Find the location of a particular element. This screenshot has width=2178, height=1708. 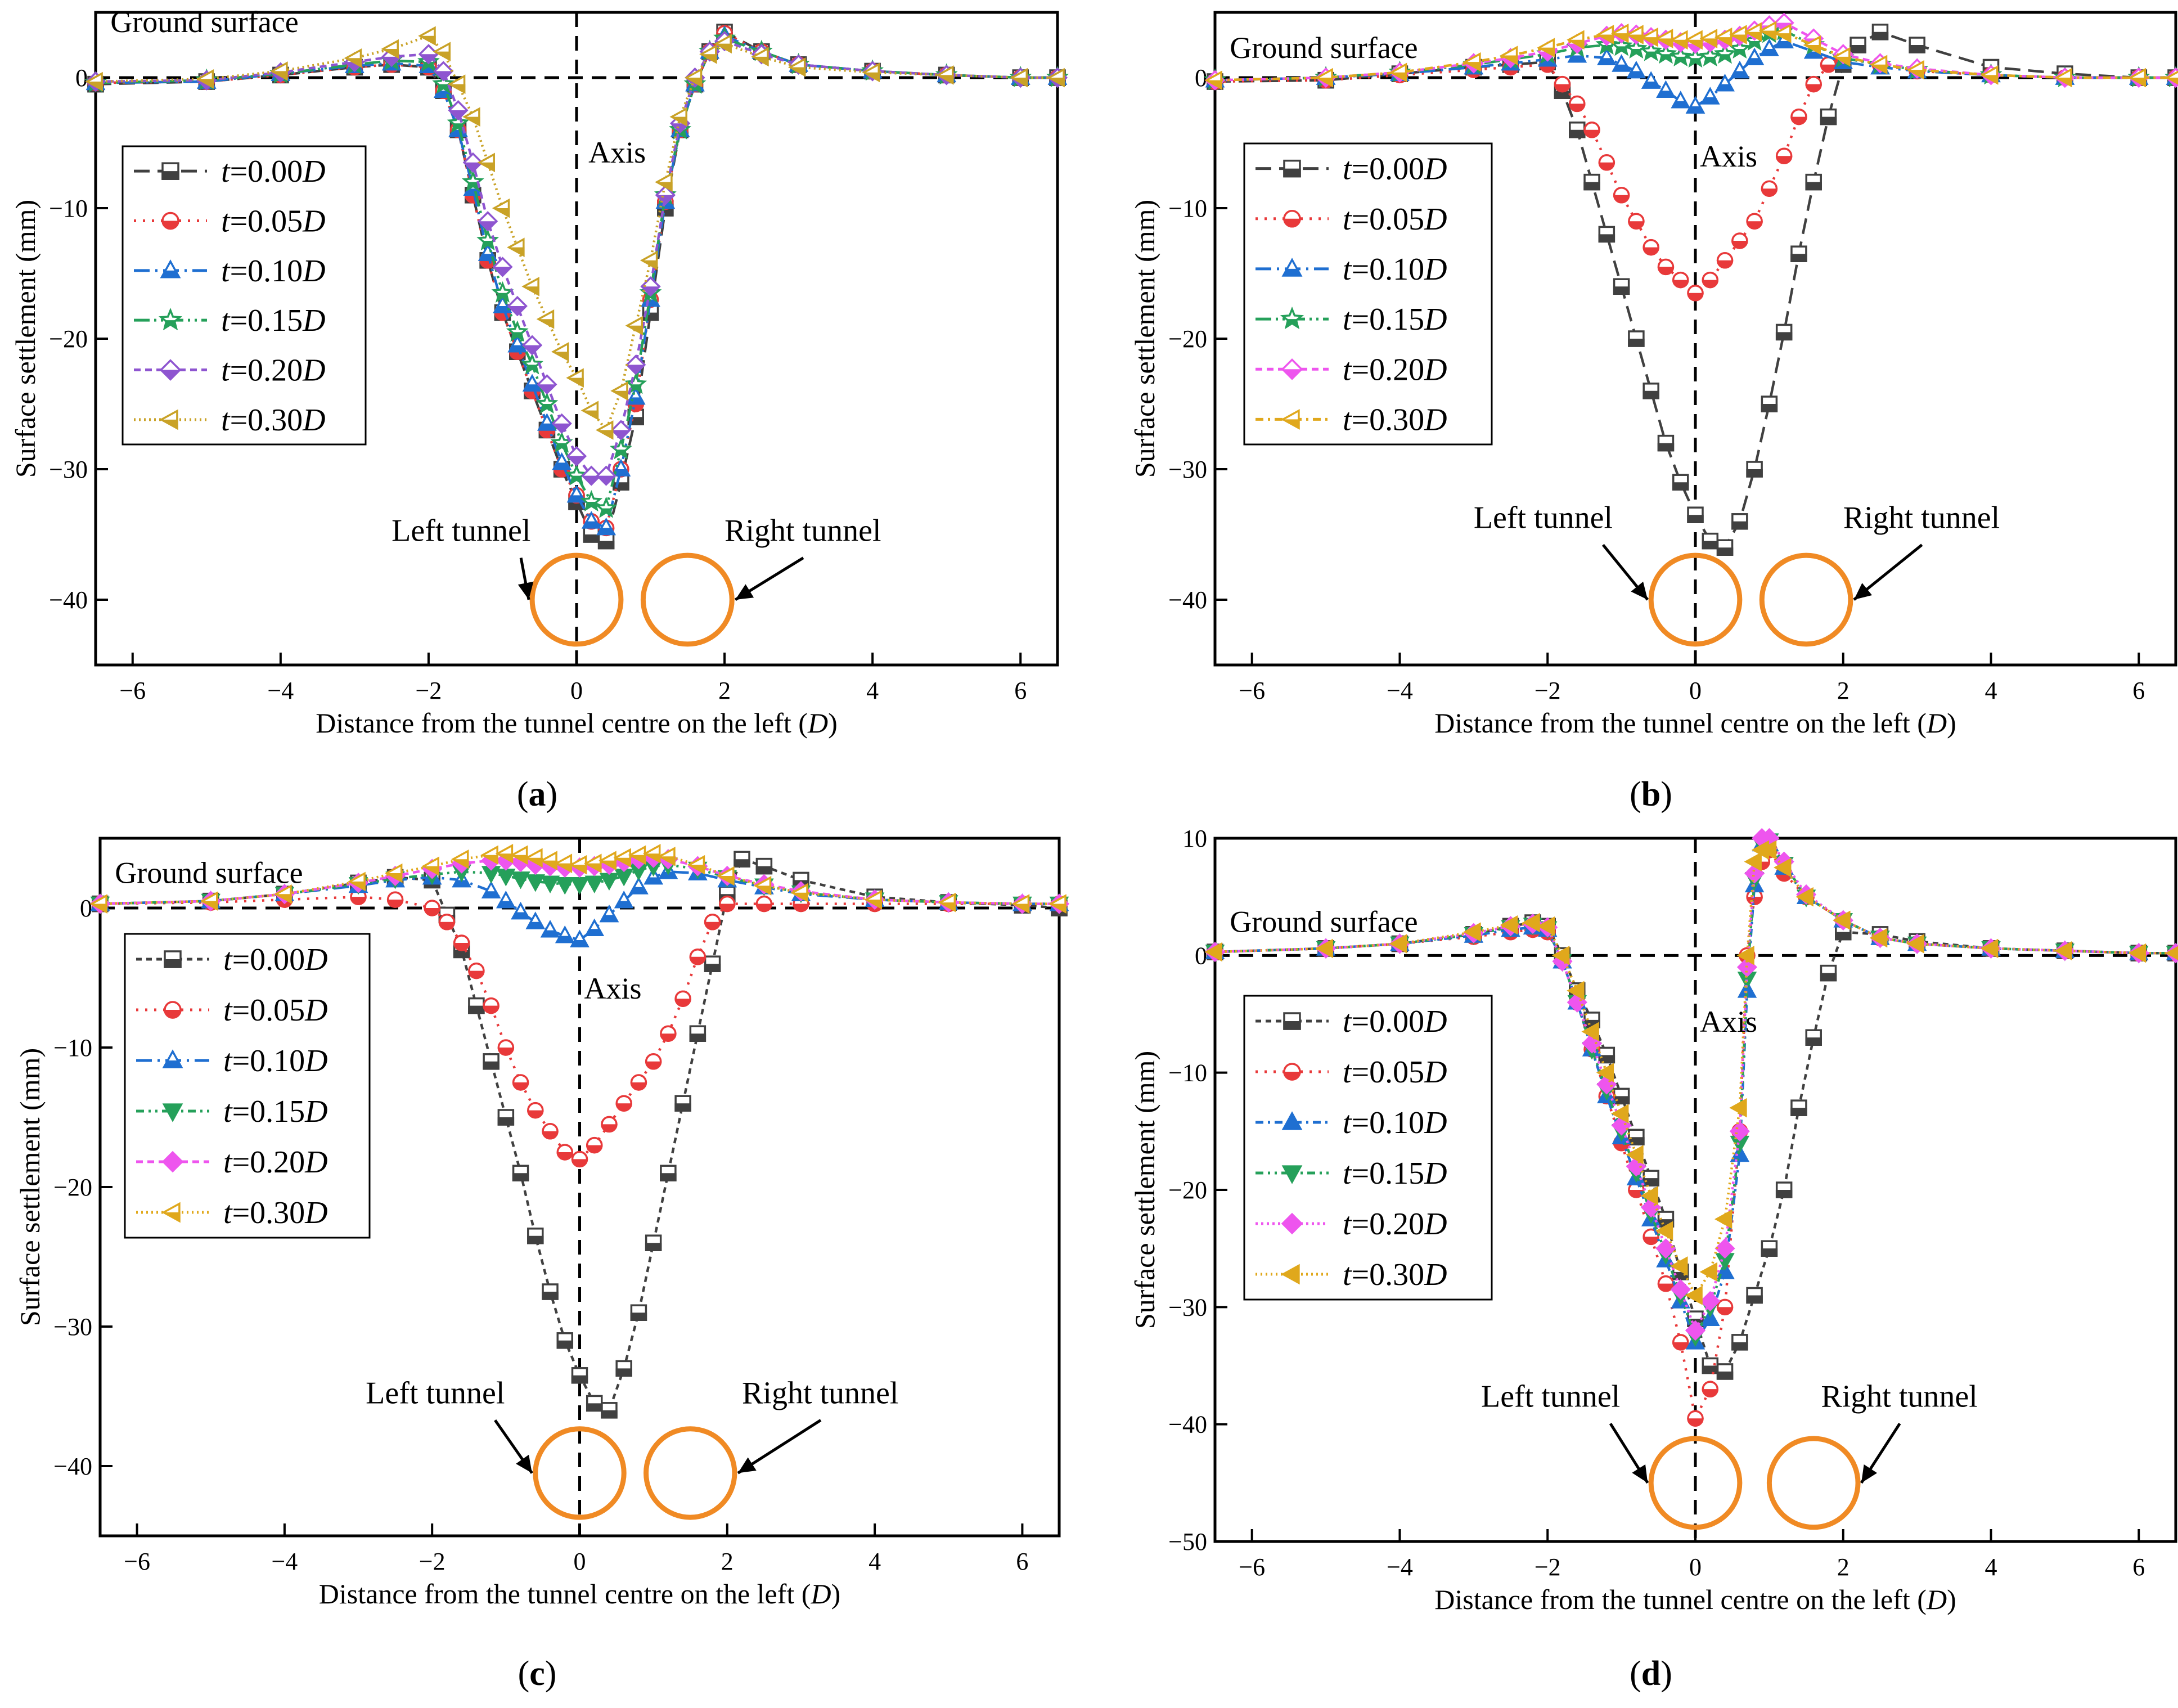

legend-label: t=0.20D is located at coordinates (273, 371).